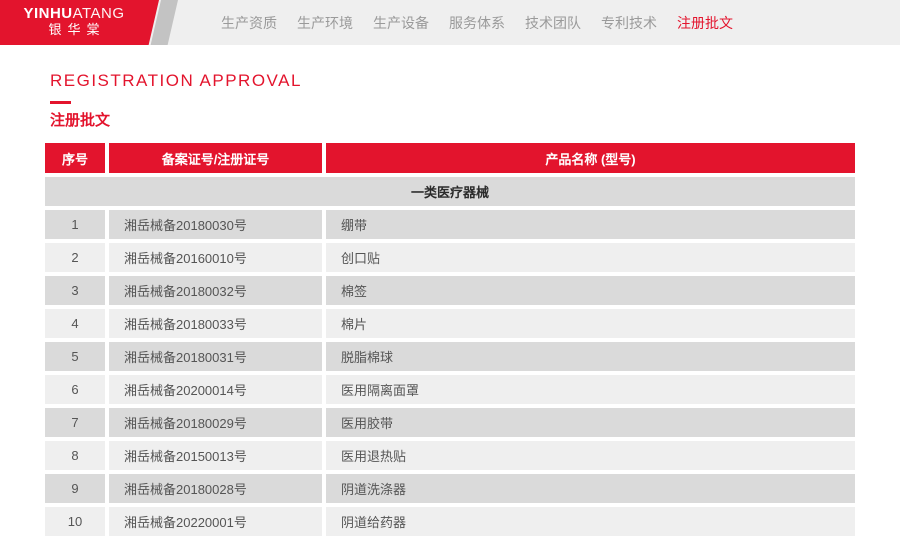  What do you see at coordinates (215, 422) in the screenshot?
I see `cert-number: 湘岳械备20180029号` at bounding box center [215, 422].